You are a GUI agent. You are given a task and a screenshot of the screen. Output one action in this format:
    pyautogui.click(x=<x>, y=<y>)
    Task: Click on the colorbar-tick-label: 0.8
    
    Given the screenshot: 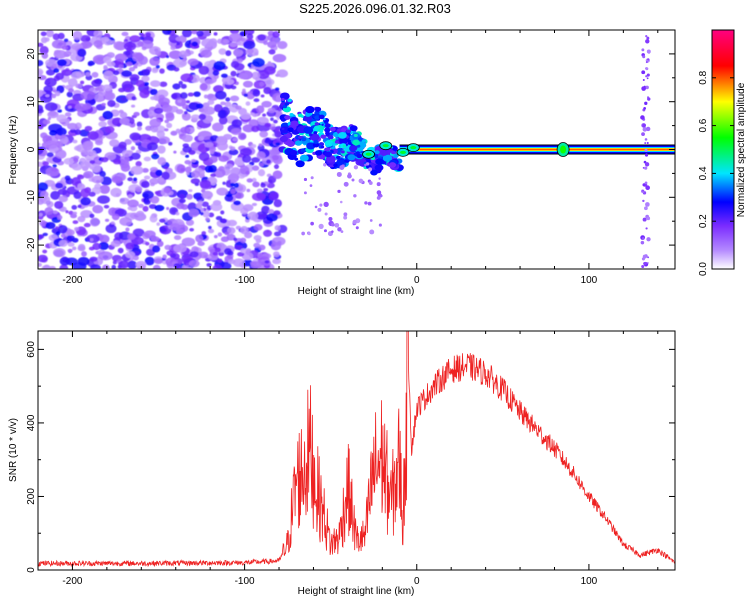 What is the action you would take?
    pyautogui.click(x=703, y=77)
    